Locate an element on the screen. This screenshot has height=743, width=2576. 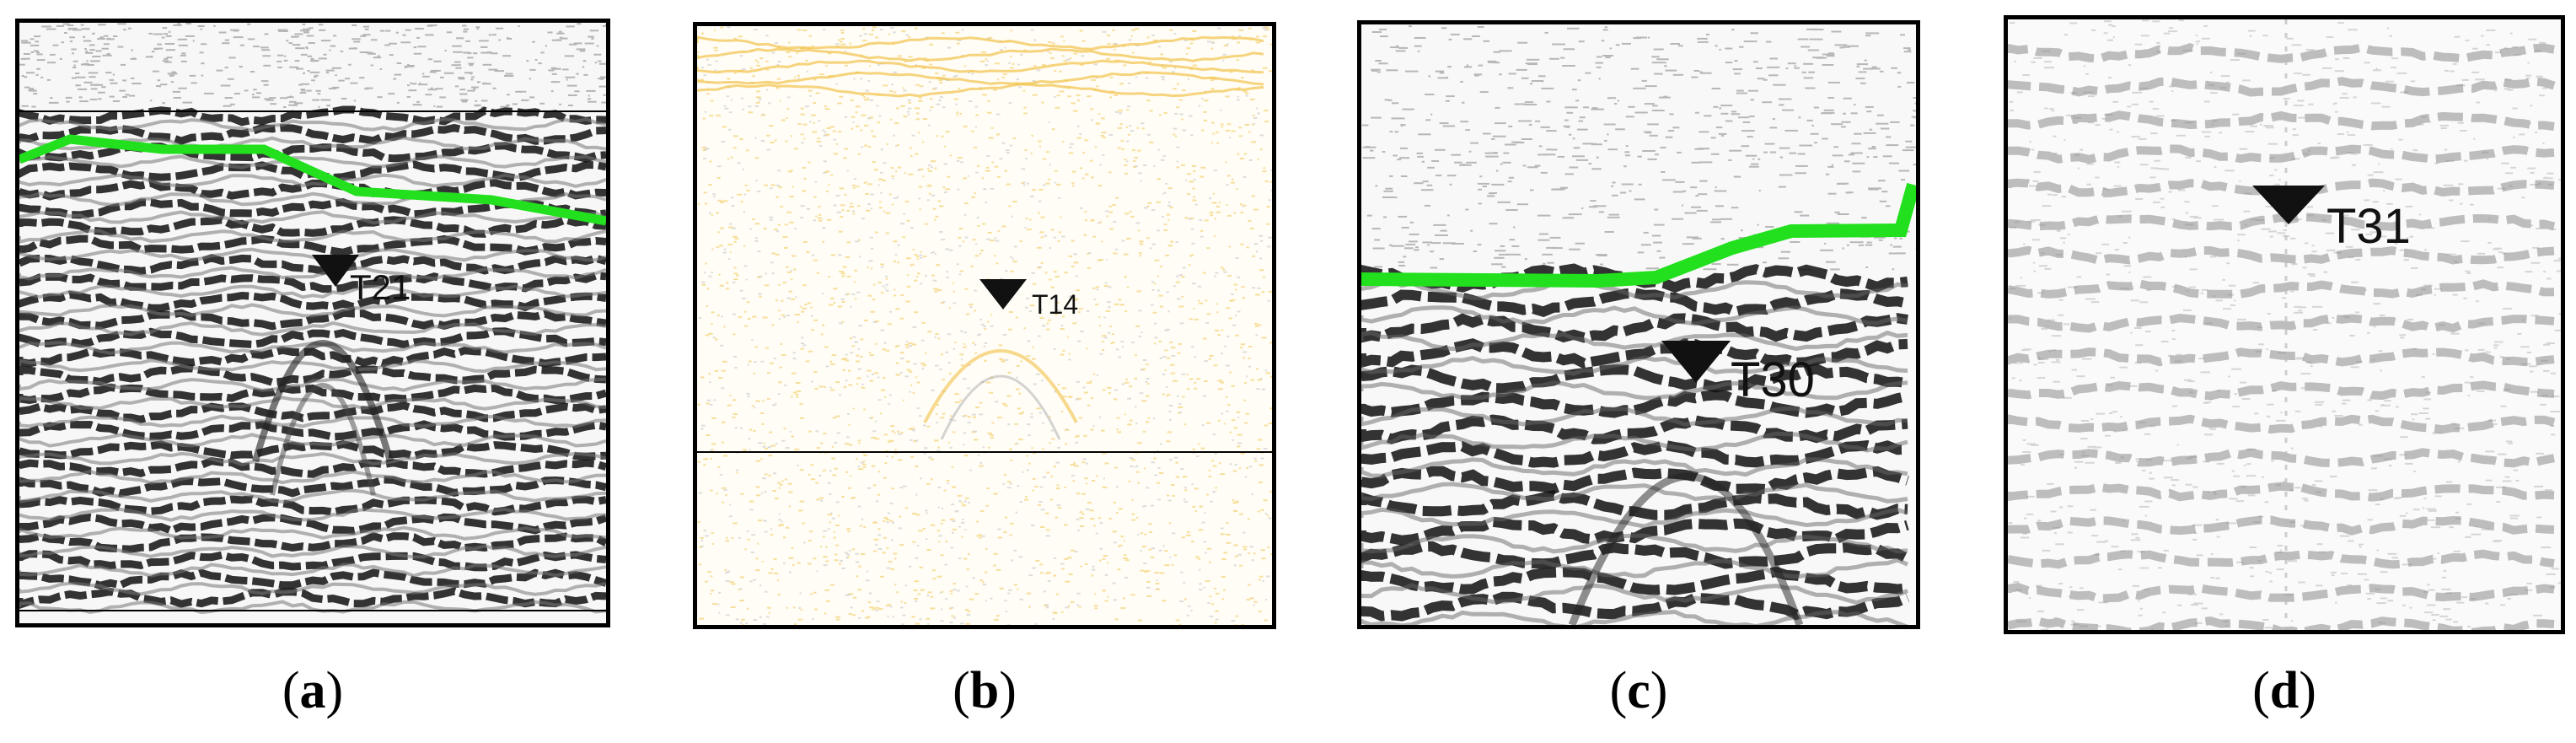
marker-label-c: T30 is located at coordinates (1773, 380).